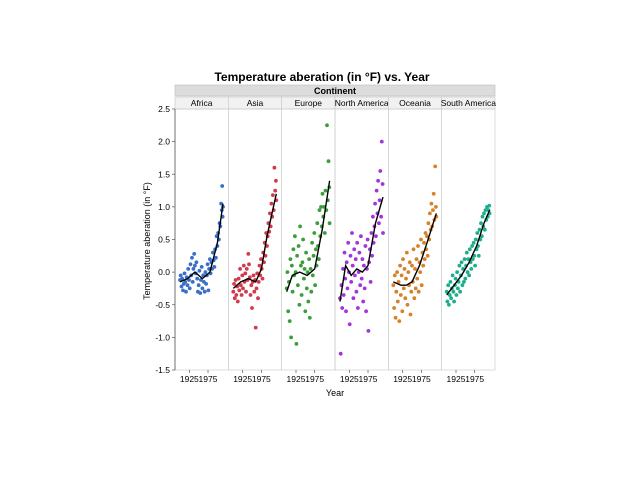  What do you see at coordinates (164, 207) in the screenshot?
I see `y-tick-label: 1.0` at bounding box center [164, 207].